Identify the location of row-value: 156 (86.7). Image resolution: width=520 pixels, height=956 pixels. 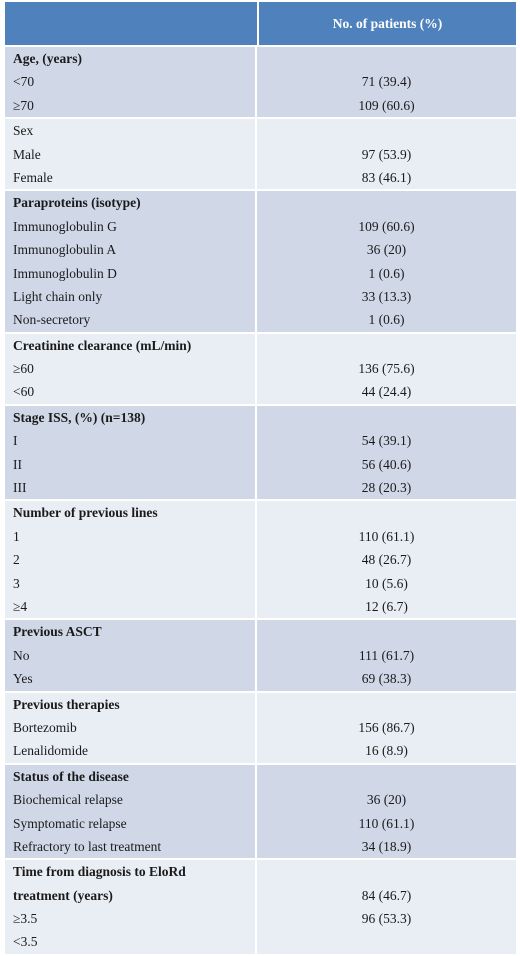
(386, 727).